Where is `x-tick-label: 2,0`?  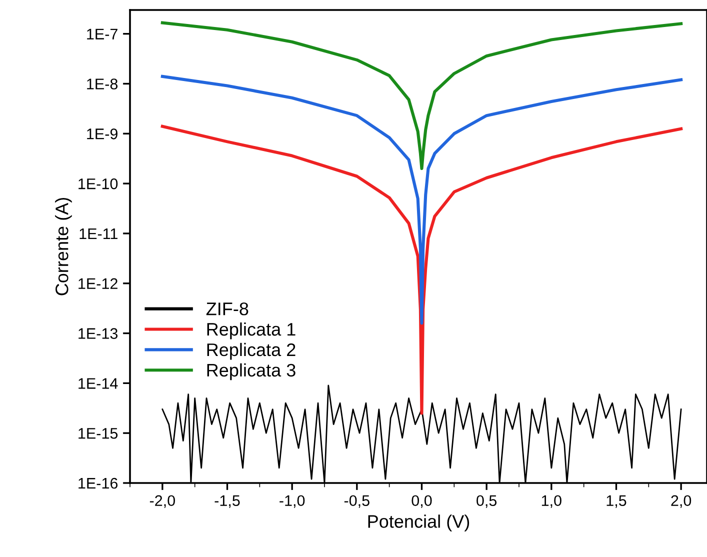
x-tick-label: 2,0 is located at coordinates (681, 501).